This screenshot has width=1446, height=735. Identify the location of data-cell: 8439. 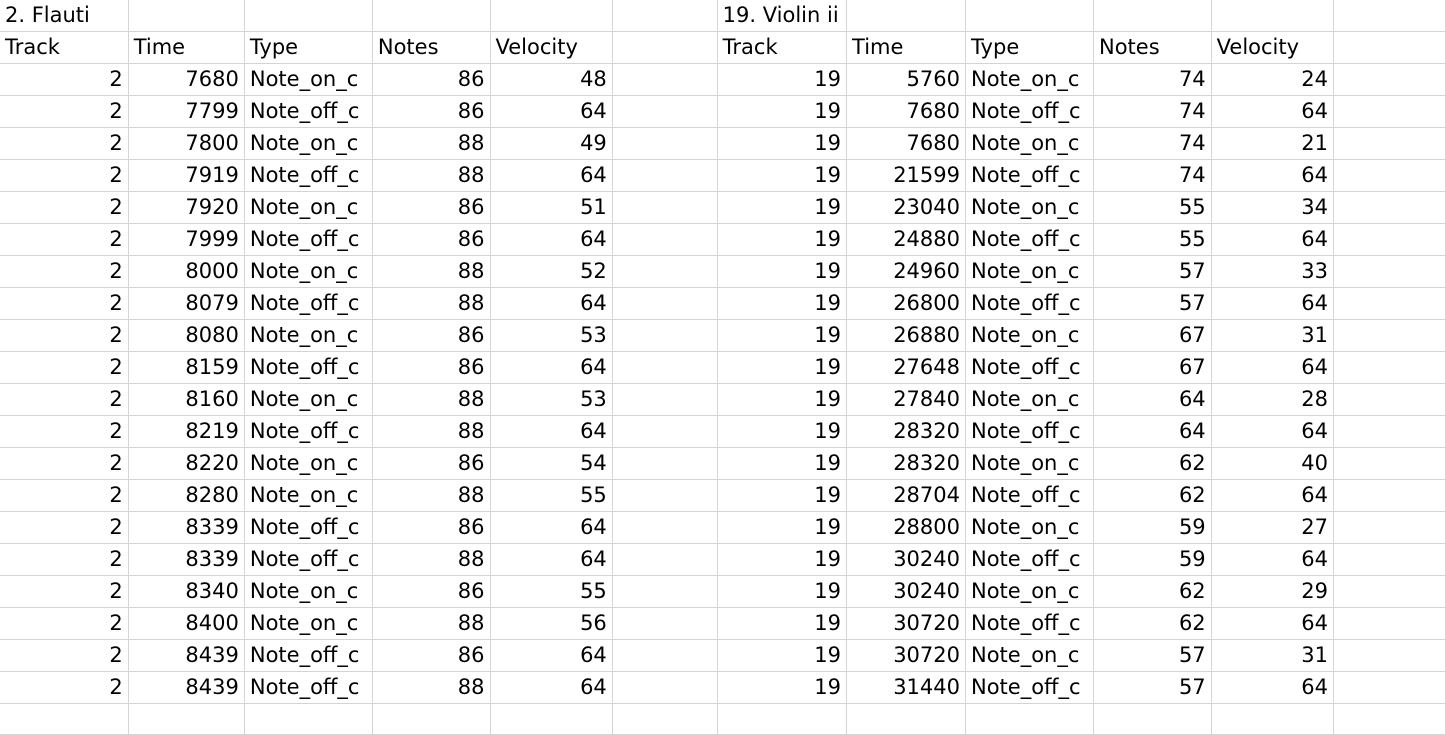
(186, 687).